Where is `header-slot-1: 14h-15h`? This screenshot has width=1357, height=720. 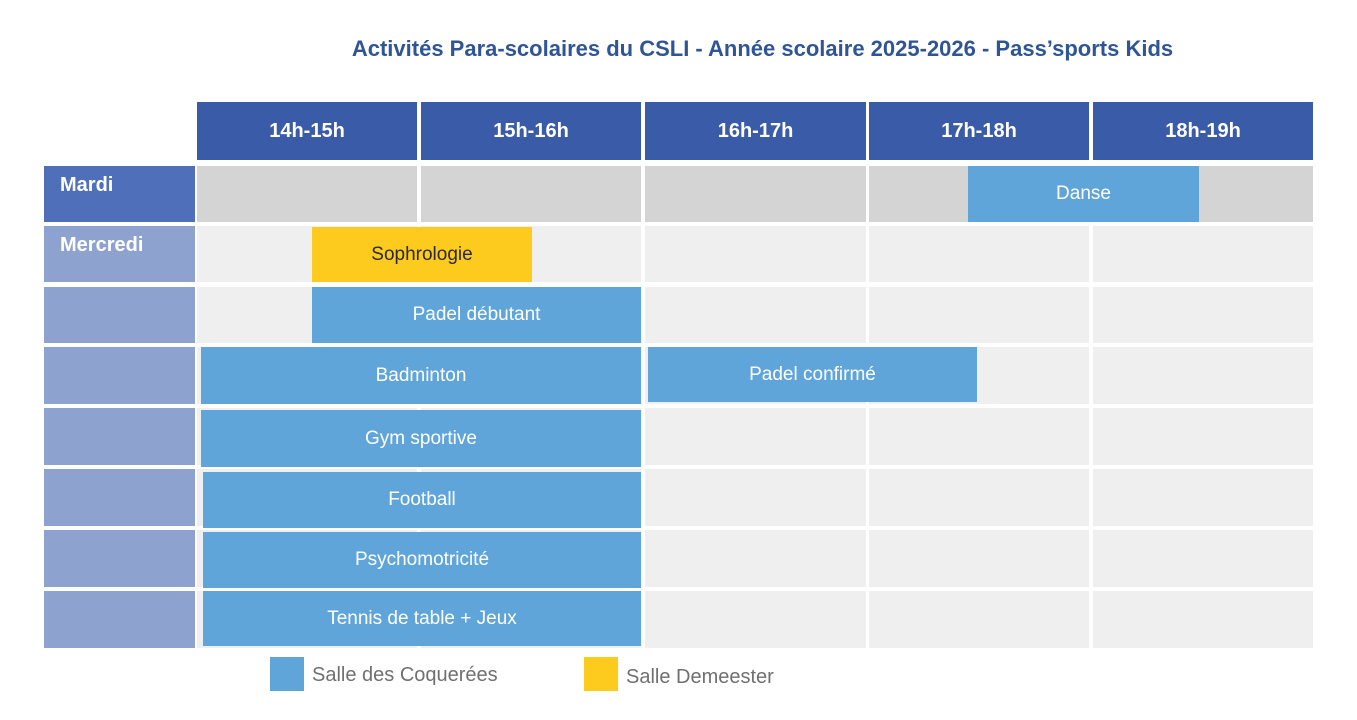
header-slot-1: 14h-15h is located at coordinates (307, 131).